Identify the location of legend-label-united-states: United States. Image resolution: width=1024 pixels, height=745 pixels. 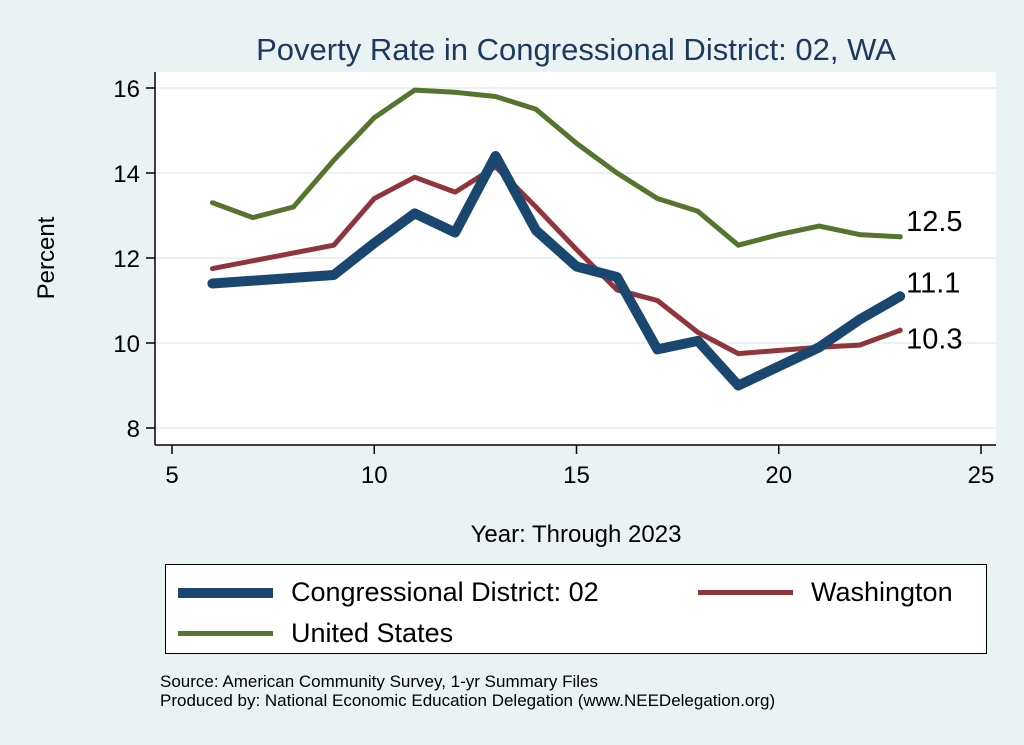
(372, 633).